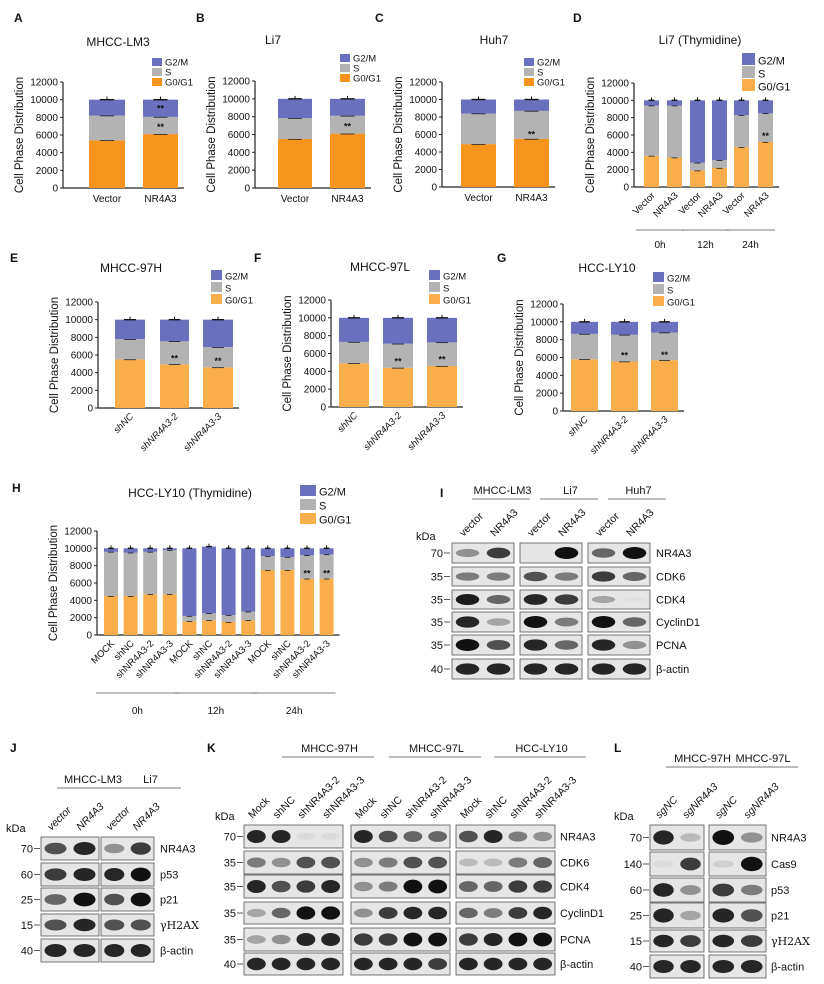 The width and height of the screenshot is (824, 984). I want to click on kda-marker: 25, so click(27, 901).